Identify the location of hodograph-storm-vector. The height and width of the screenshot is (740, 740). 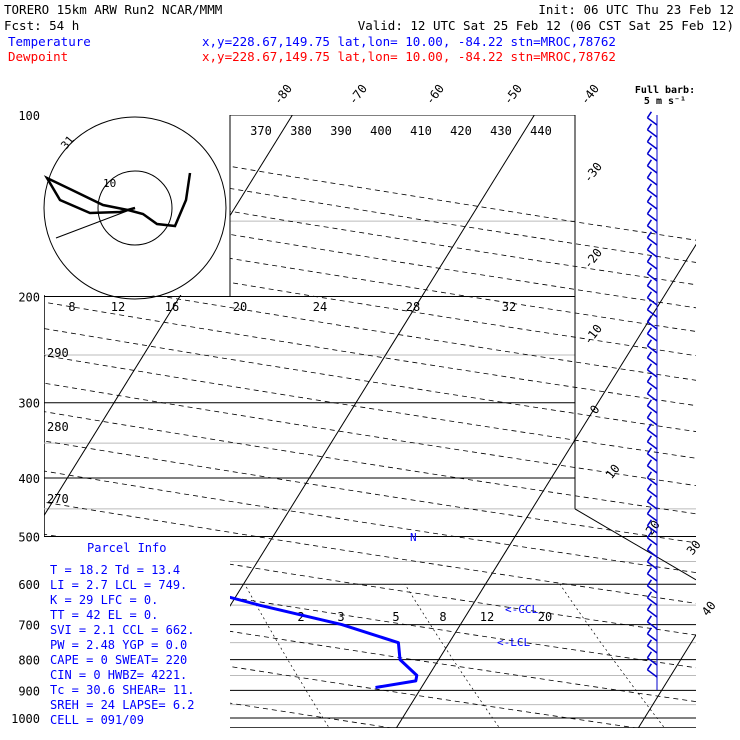
(95, 223).